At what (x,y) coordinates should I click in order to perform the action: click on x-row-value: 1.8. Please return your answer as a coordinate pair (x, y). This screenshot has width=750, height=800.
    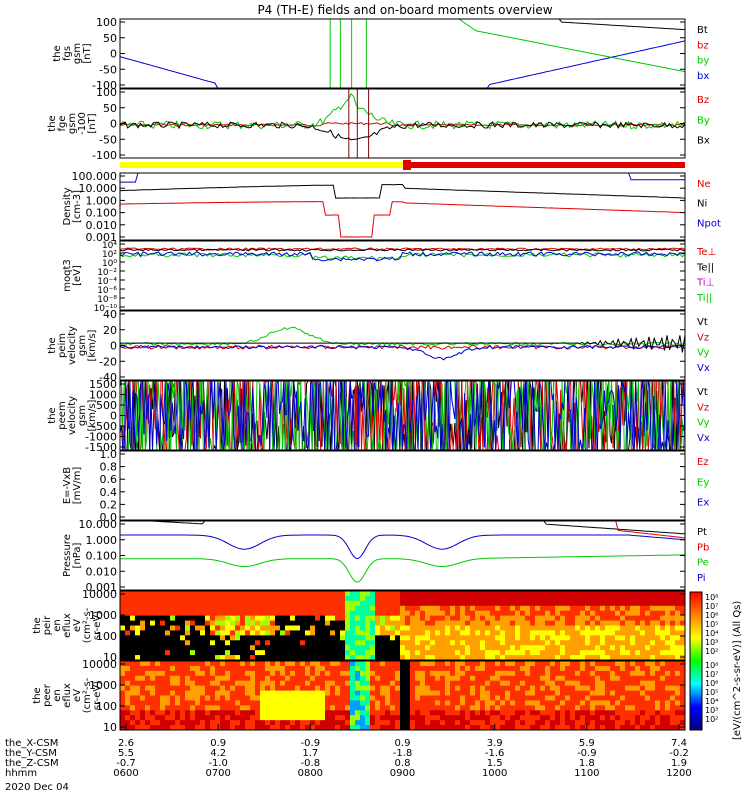
    Looking at the image, I should click on (587, 763).